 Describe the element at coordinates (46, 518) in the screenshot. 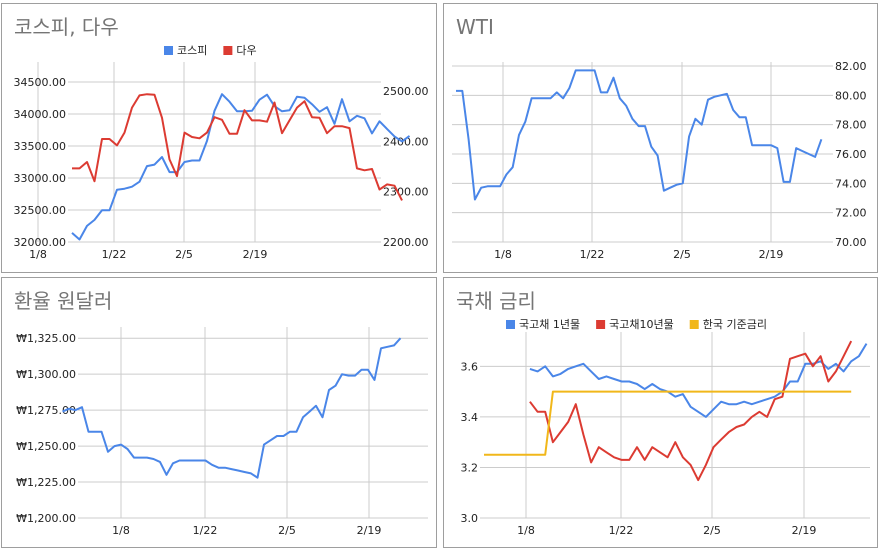

I see `y-left-tick-label: ₩1,200.00` at that location.